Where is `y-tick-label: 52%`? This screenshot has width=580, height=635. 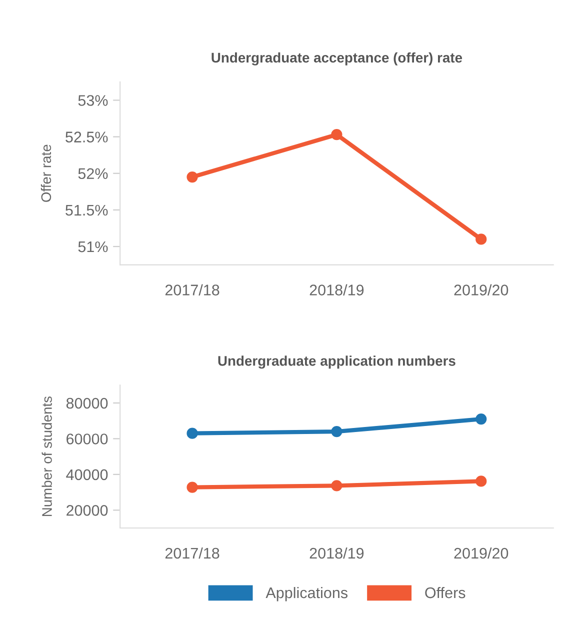
y-tick-label: 52% is located at coordinates (93, 174).